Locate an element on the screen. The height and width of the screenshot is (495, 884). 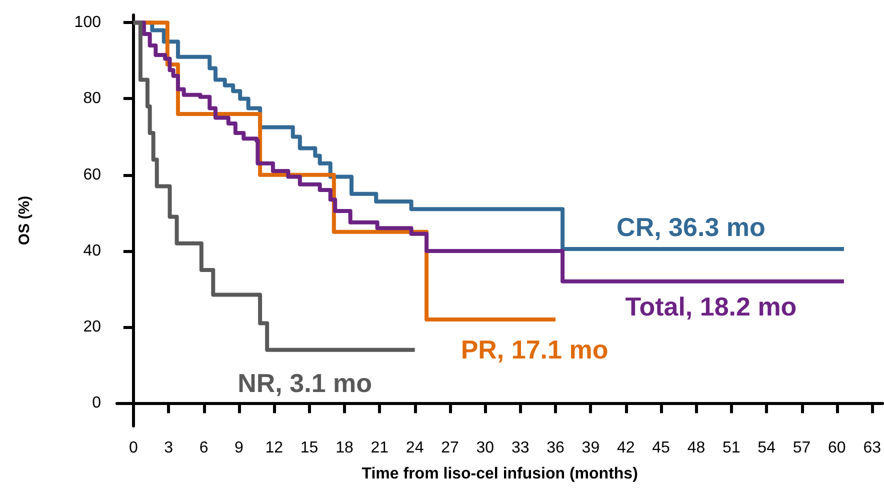
x-tick-label: 15 is located at coordinates (309, 448).